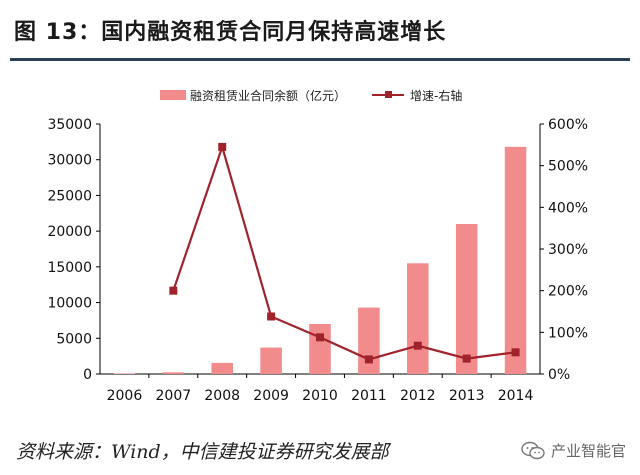 The image size is (640, 475). Describe the element at coordinates (174, 396) in the screenshot. I see `x-tick-label: 2007` at that location.